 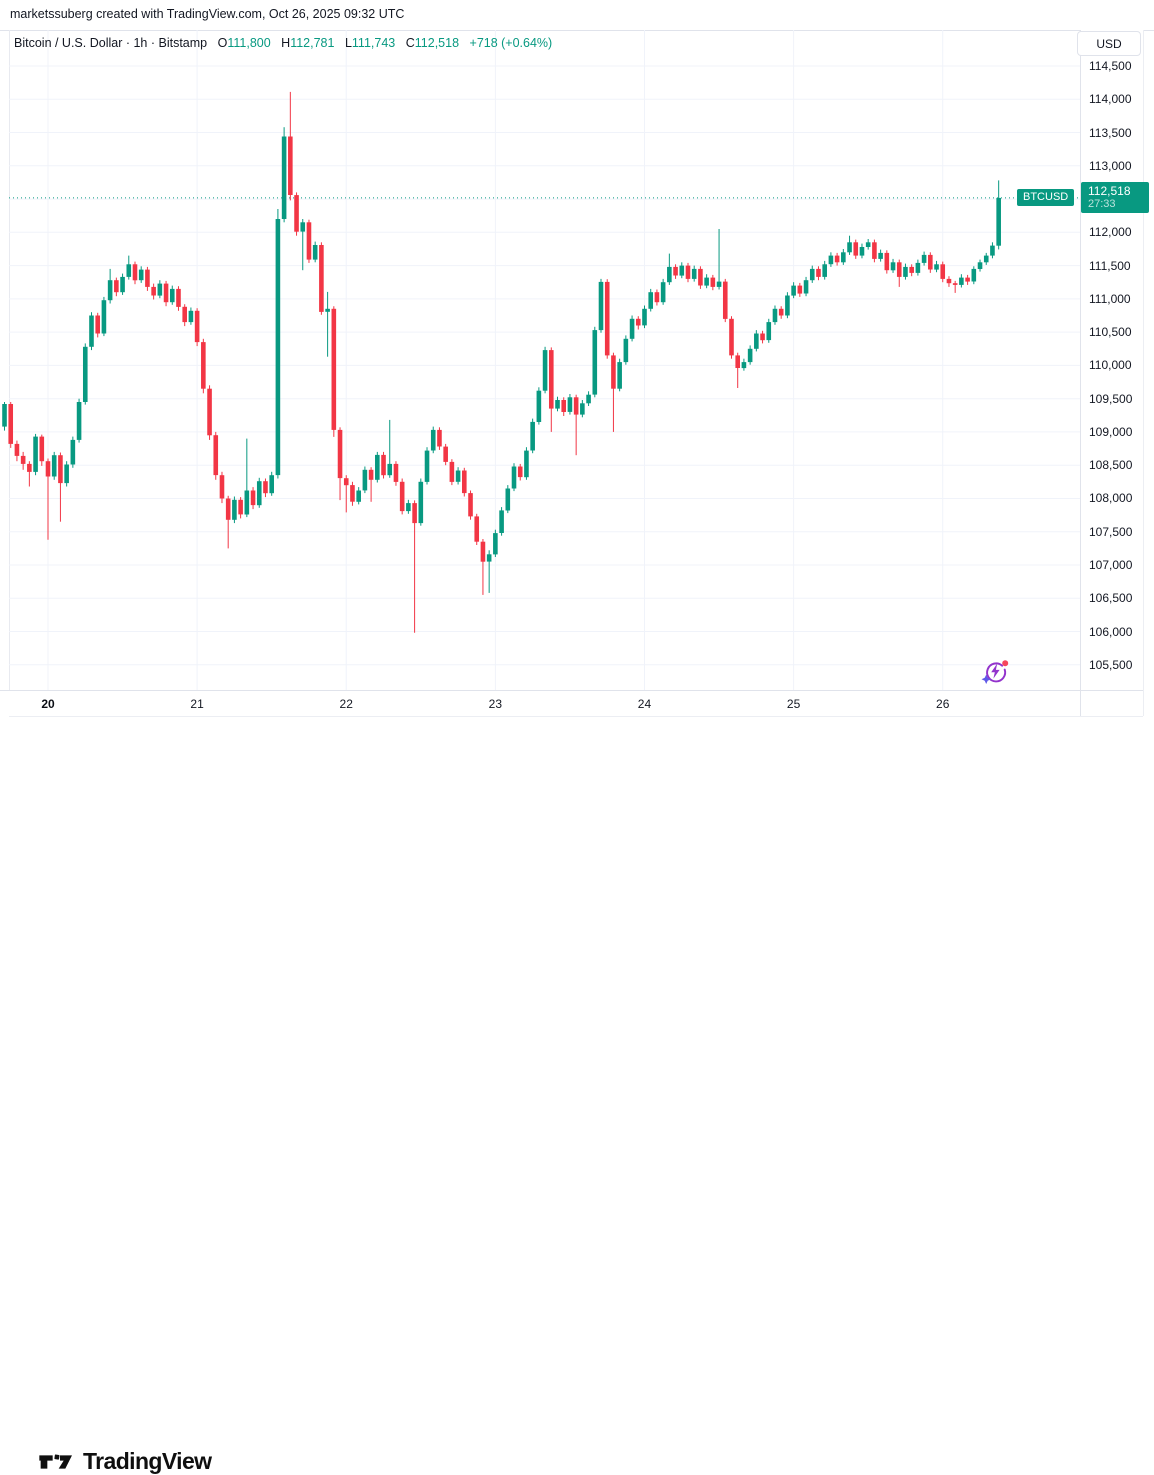 I want to click on time-axis-label: 26, so click(x=943, y=704).